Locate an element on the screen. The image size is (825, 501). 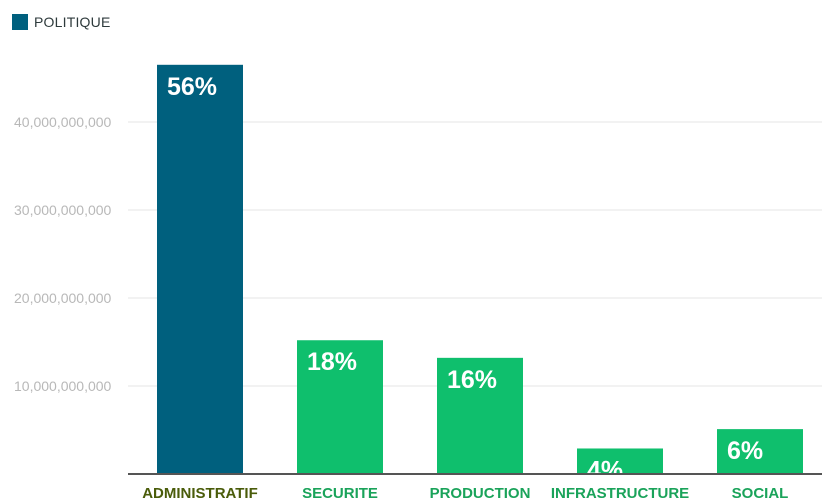
x-tick-label: PRODUCTION is located at coordinates (480, 493).